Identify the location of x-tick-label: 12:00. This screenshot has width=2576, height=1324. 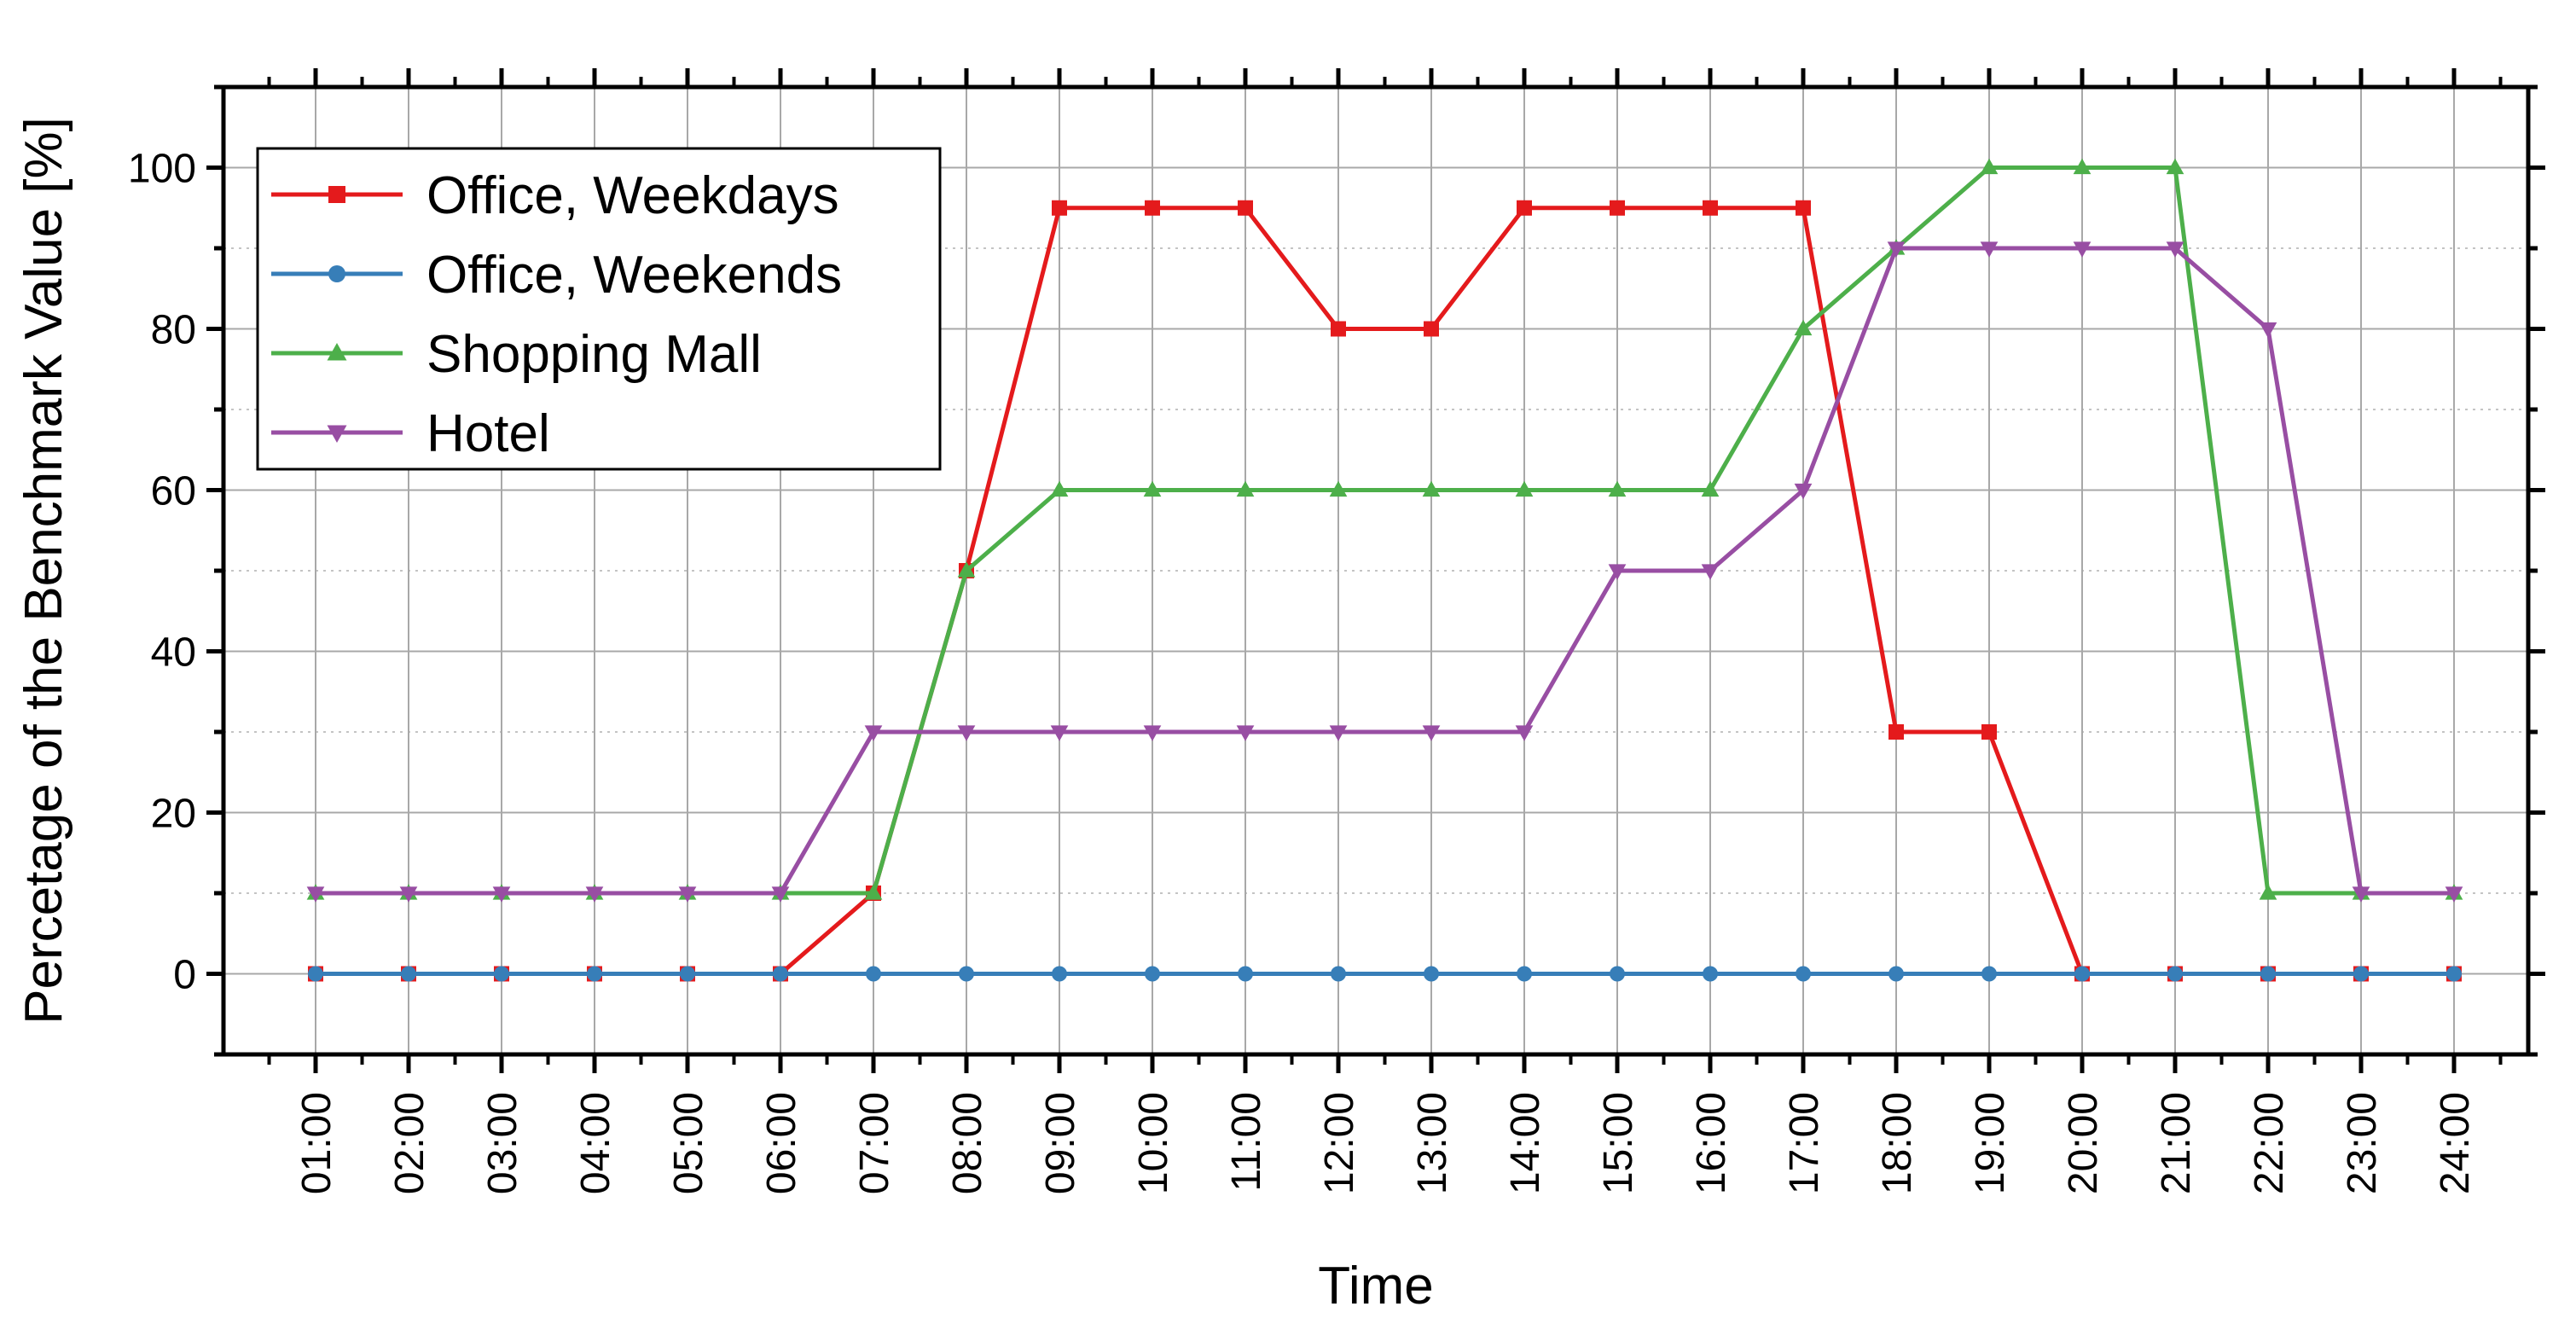
(1339, 1143).